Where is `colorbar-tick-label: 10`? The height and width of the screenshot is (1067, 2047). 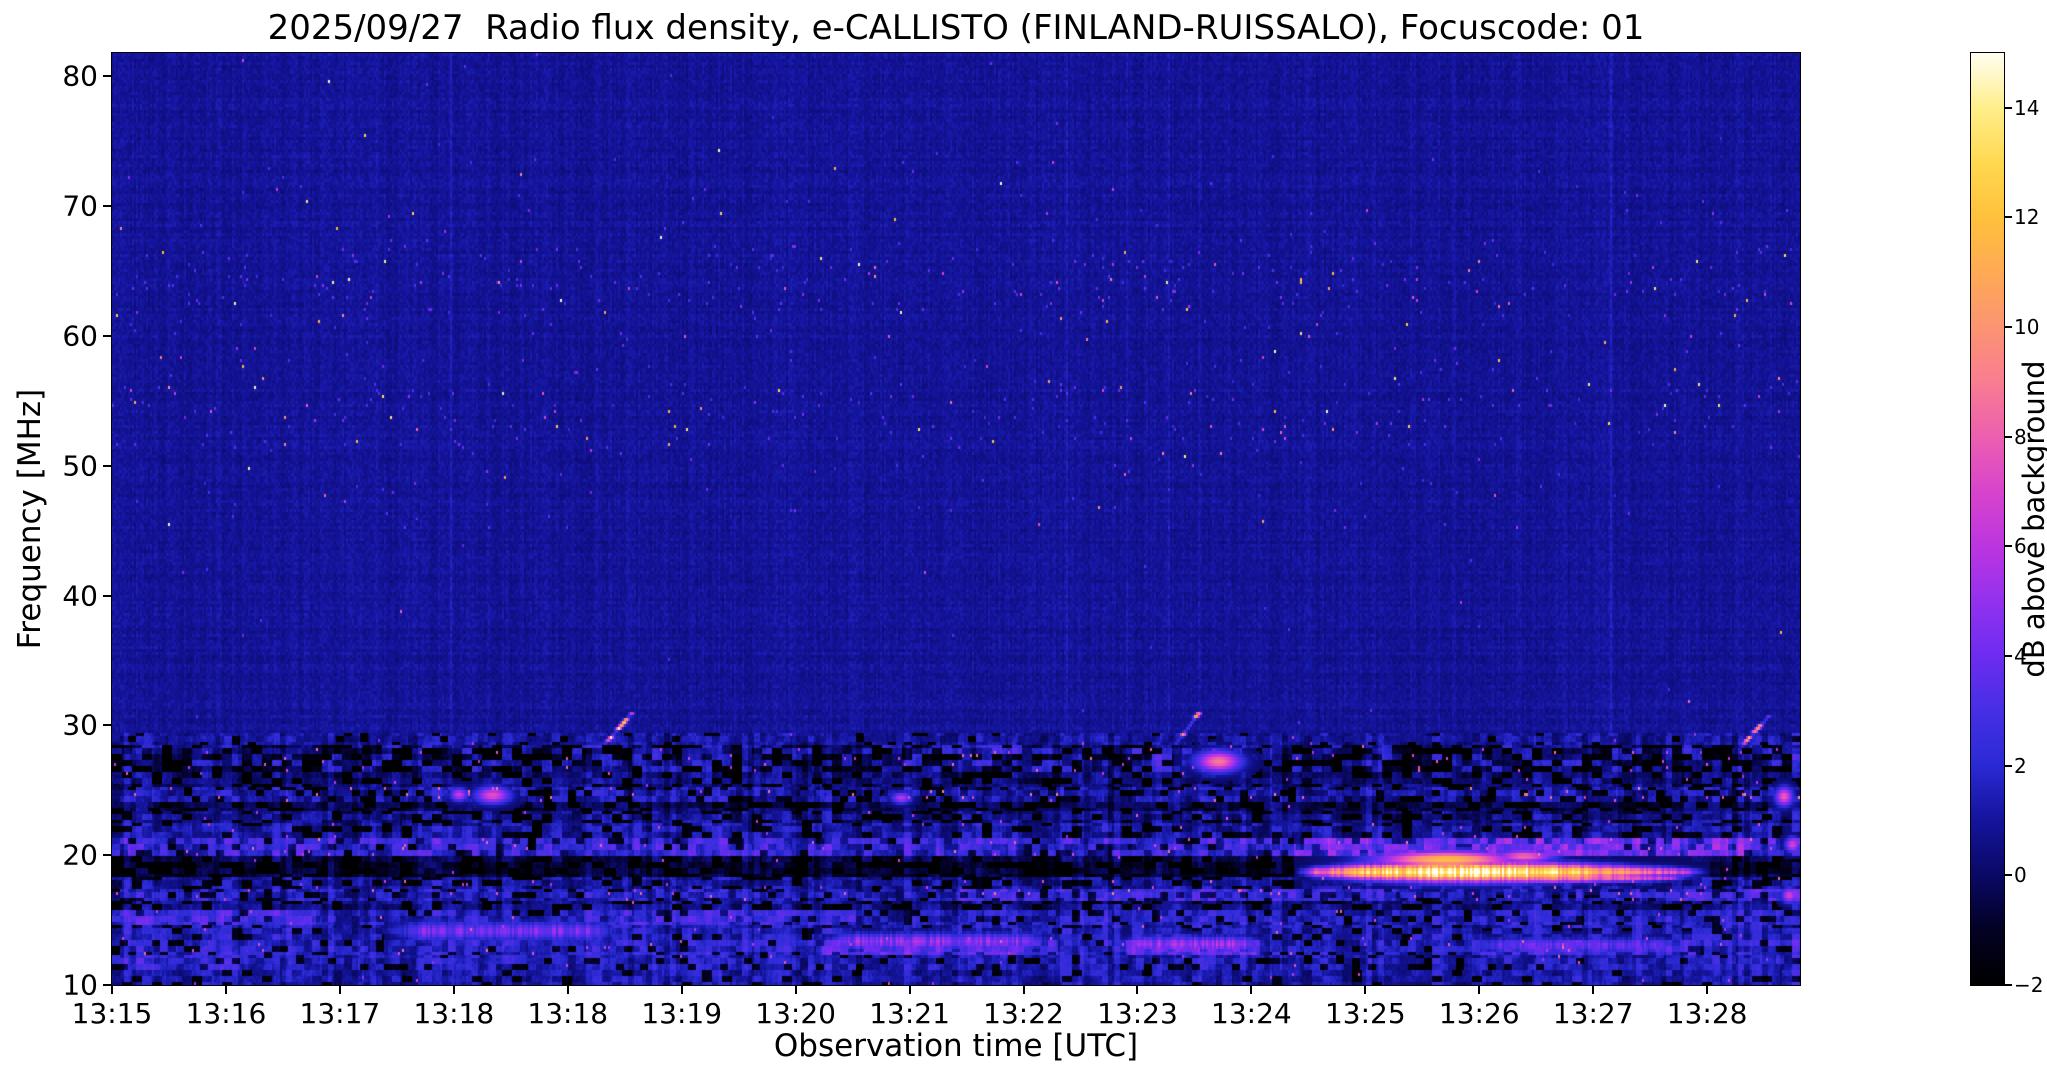 colorbar-tick-label: 10 is located at coordinates (2027, 327).